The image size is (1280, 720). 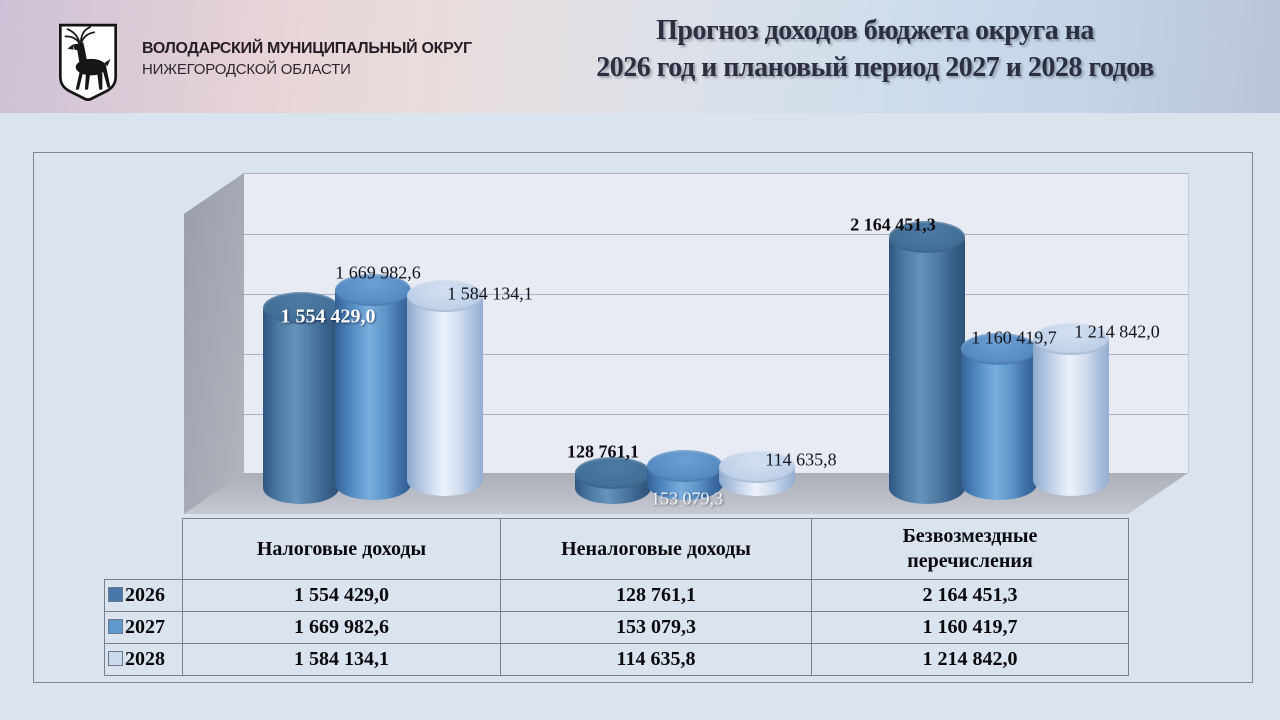 I want to click on data-label-2026-cat2: 2 164 451,3, so click(x=893, y=224).